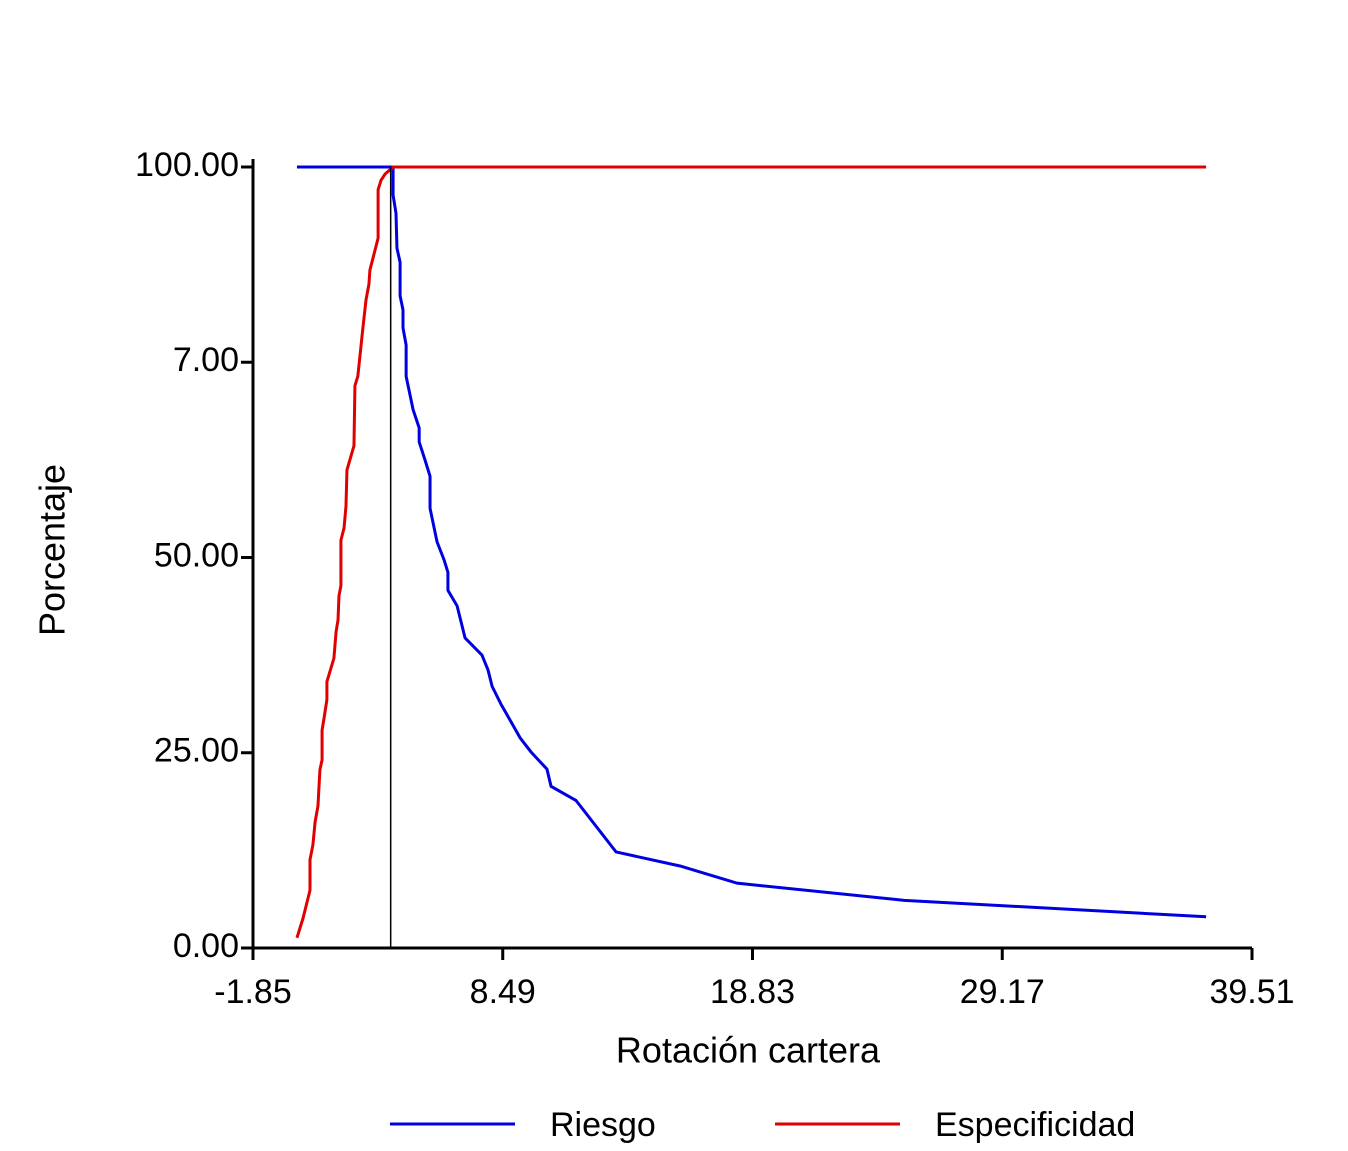  Describe the element at coordinates (187, 165) in the screenshot. I see `y-tick-label: 100.00` at that location.